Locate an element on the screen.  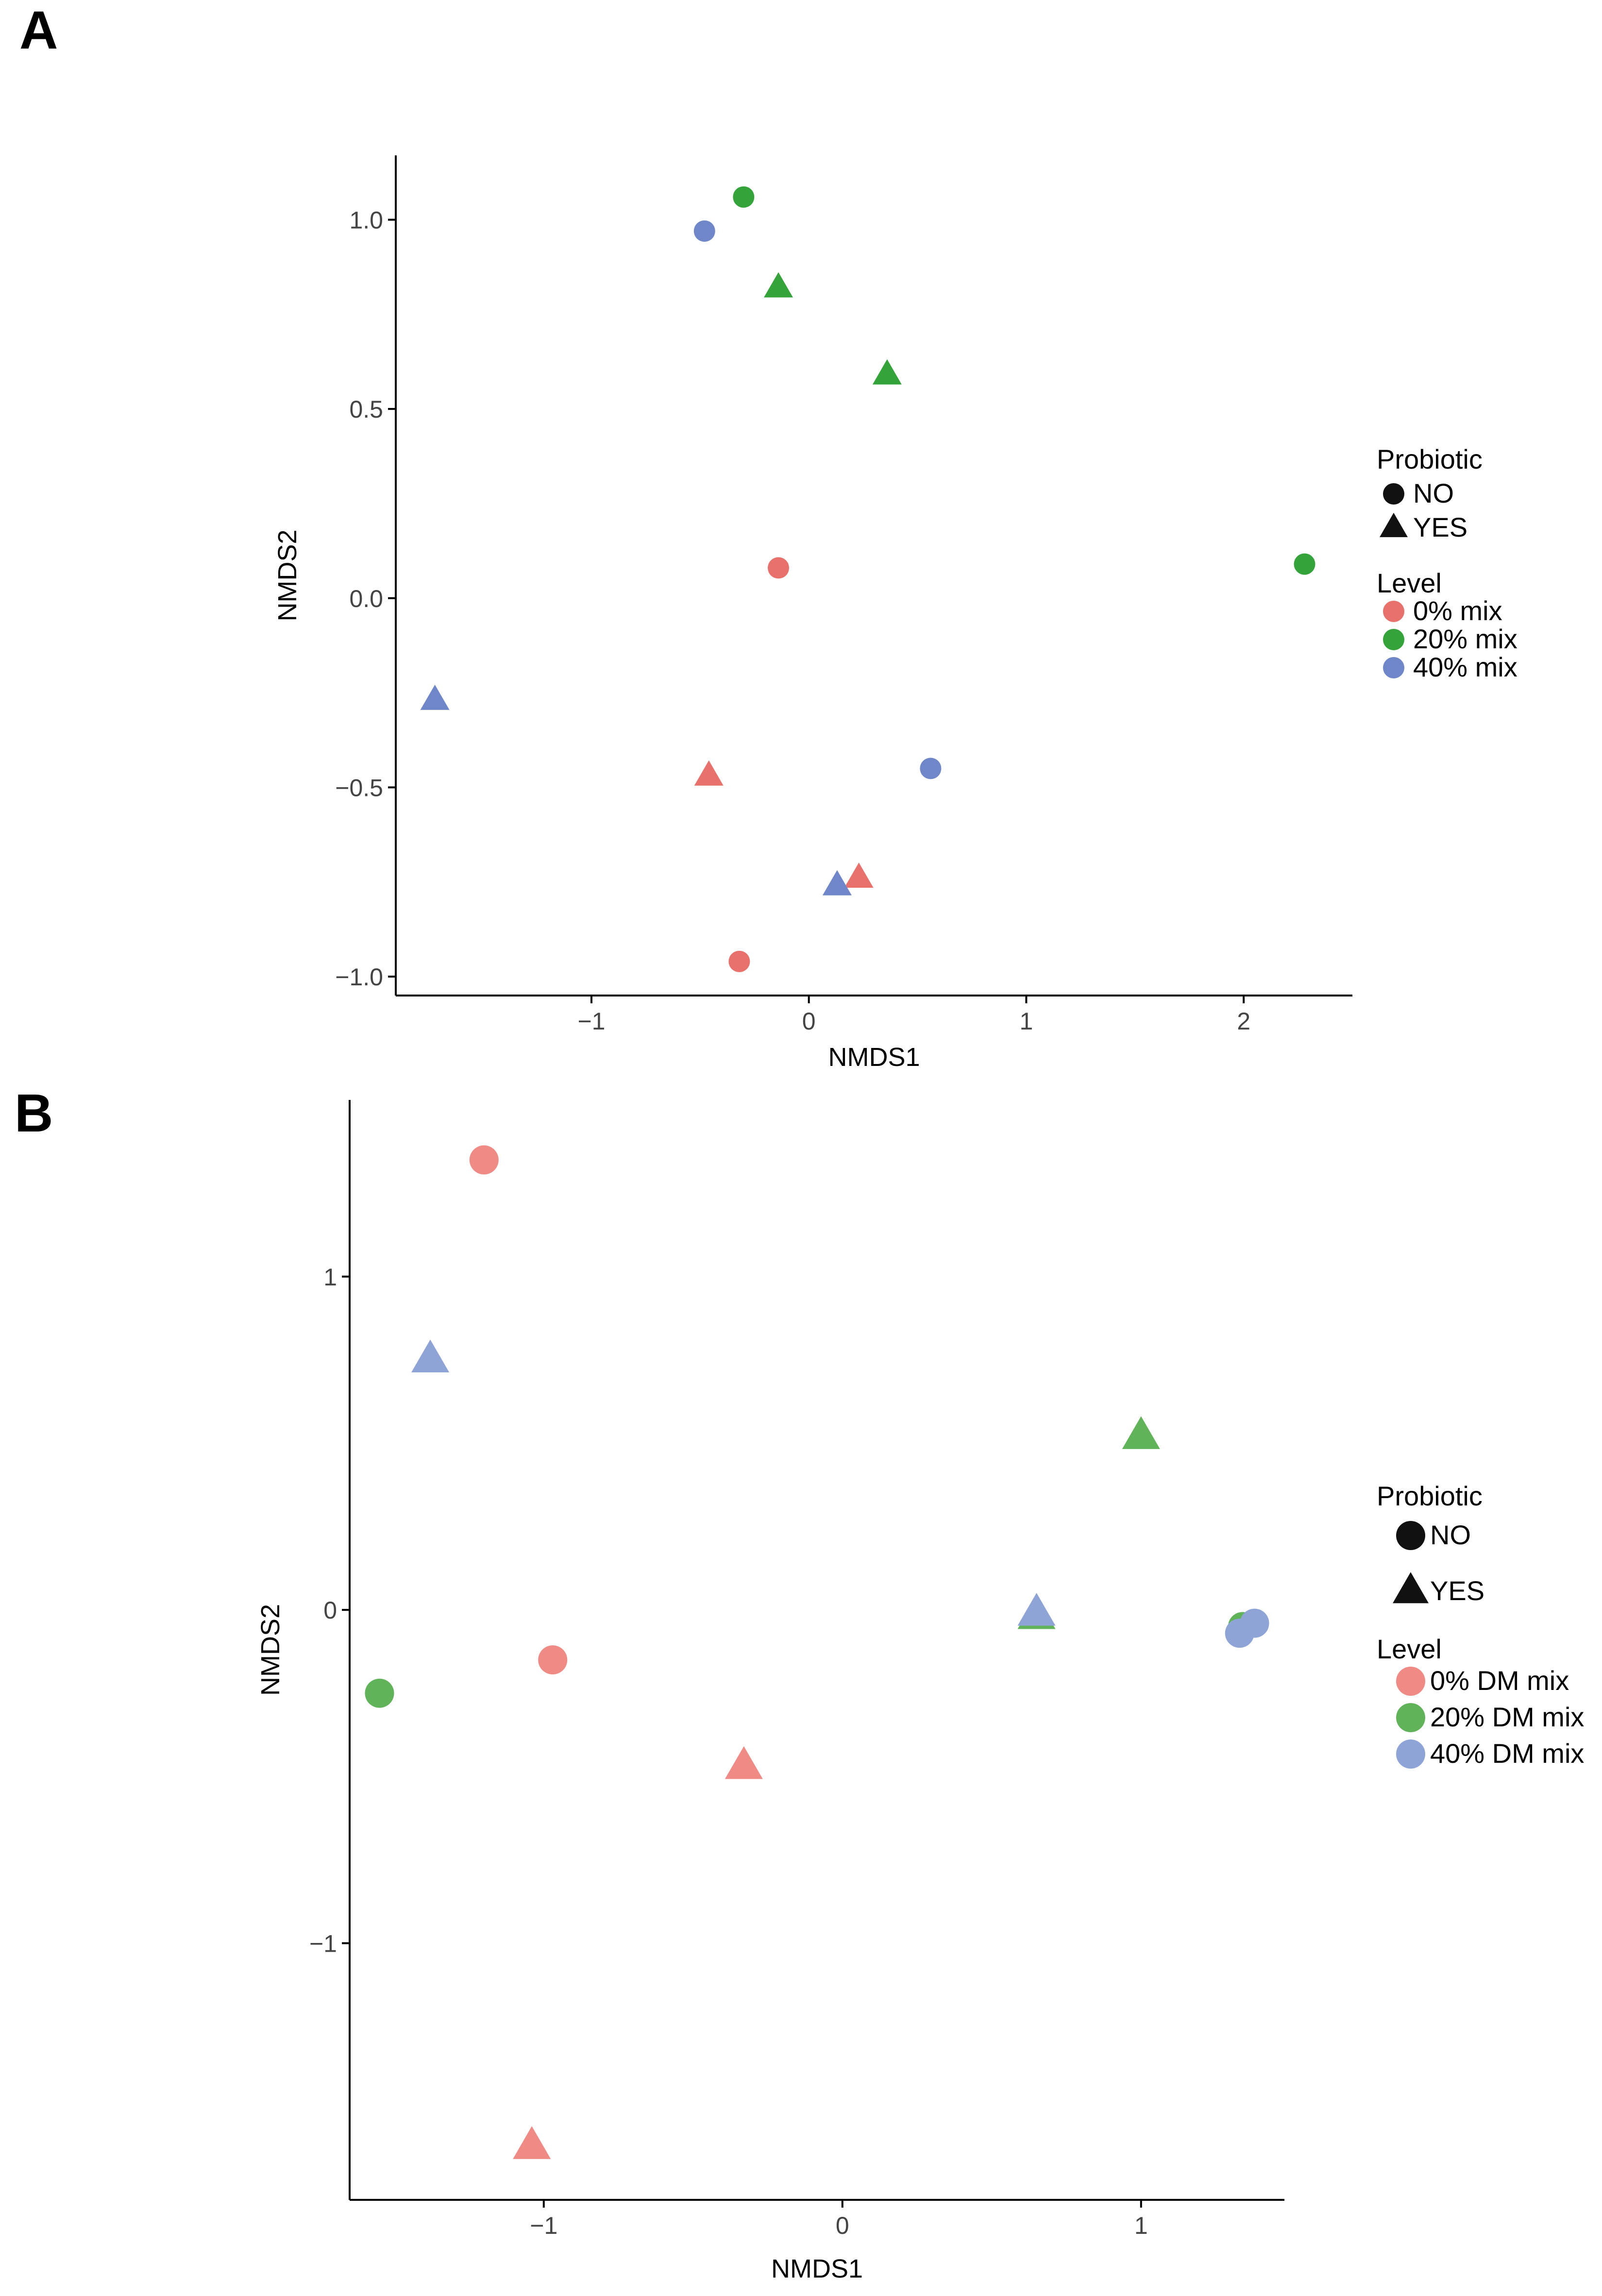
legend-level-label: 0% mix is located at coordinates (1457, 611).